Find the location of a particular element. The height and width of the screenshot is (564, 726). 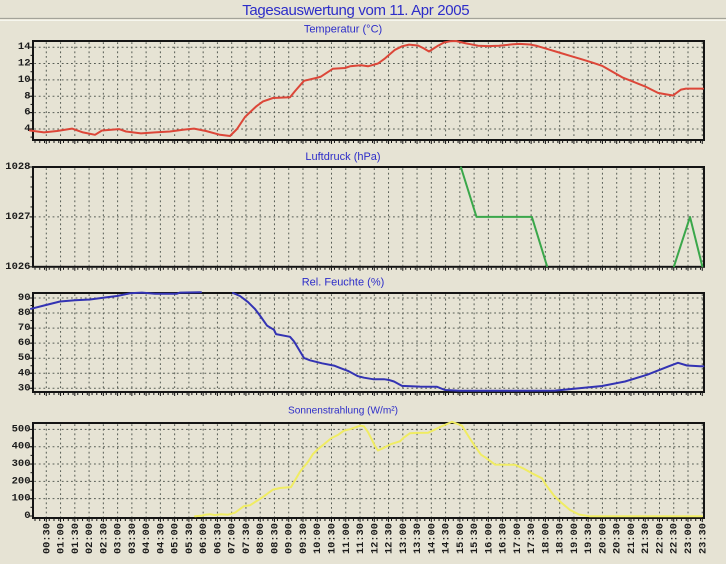

svg-text: 21:30 is located at coordinates (646, 538).